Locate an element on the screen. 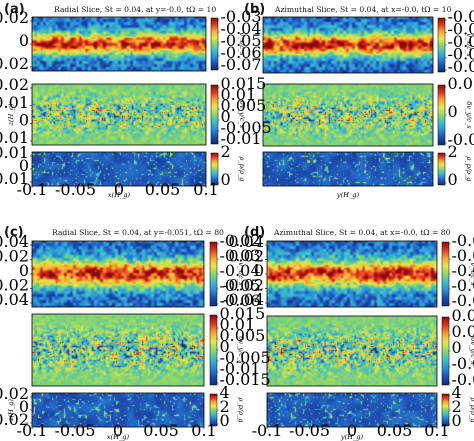 The width and height of the screenshot is (474, 441). panel-label-d: (d) is located at coordinates (255, 232).